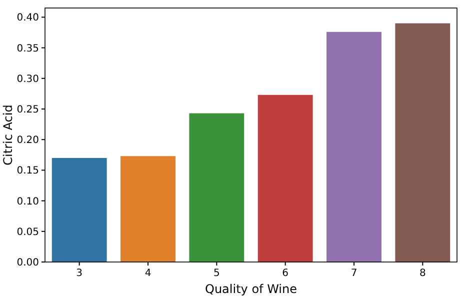 This screenshot has width=474, height=297. What do you see at coordinates (27, 263) in the screenshot?
I see `y-tick-label: 0.00` at bounding box center [27, 263].